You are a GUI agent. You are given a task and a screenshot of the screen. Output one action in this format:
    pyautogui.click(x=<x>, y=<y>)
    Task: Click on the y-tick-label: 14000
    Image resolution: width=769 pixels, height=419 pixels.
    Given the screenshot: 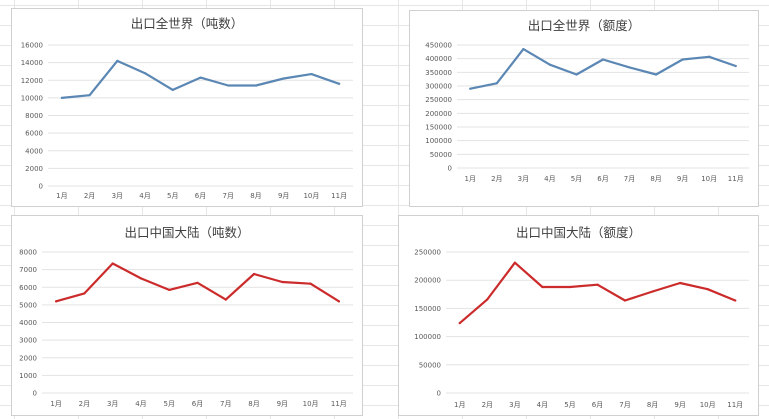 What is the action you would take?
    pyautogui.click(x=32, y=63)
    